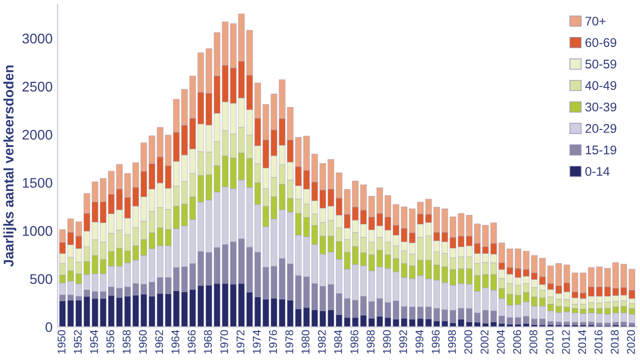 The width and height of the screenshot is (640, 360). What do you see at coordinates (62, 342) in the screenshot?
I see `x-tick-label: 1950` at bounding box center [62, 342].